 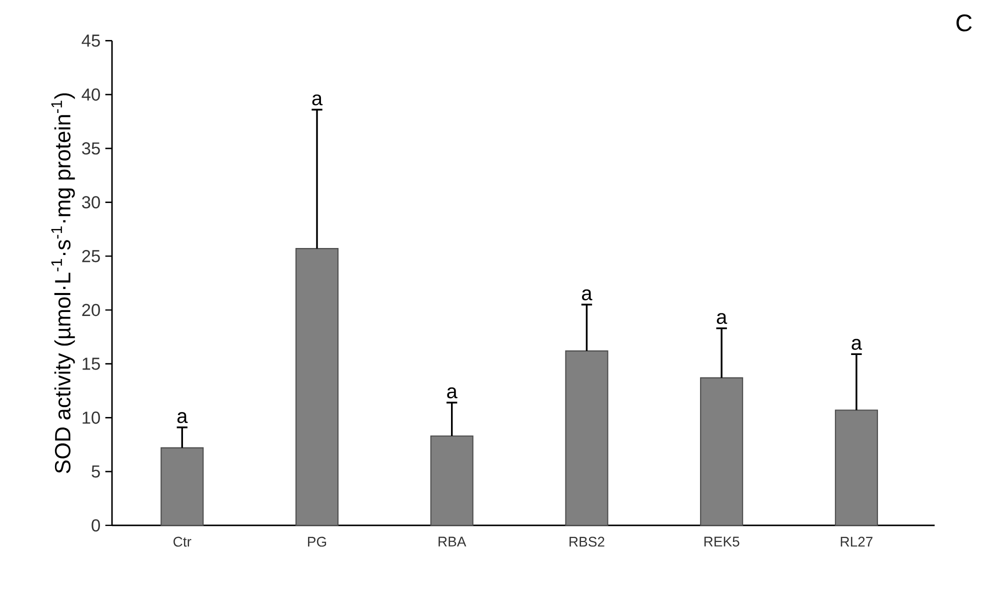 I want to click on x-tick-label: RBS2, so click(x=587, y=541).